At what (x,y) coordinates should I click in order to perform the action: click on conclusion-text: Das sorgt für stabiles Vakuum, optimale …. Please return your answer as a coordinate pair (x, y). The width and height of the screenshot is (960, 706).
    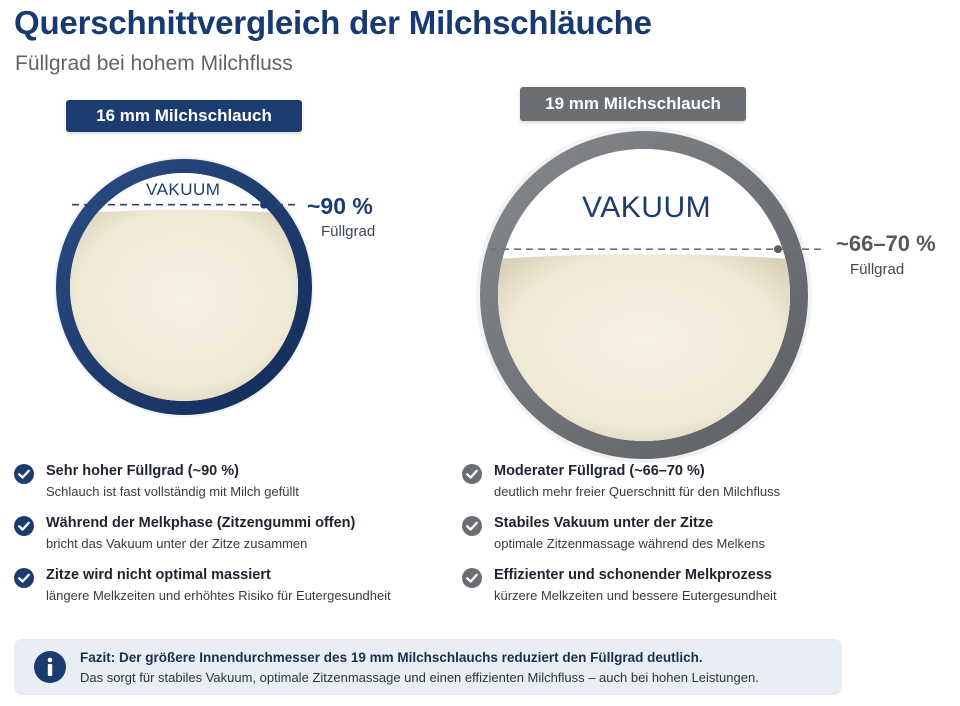
    Looking at the image, I should click on (419, 677).